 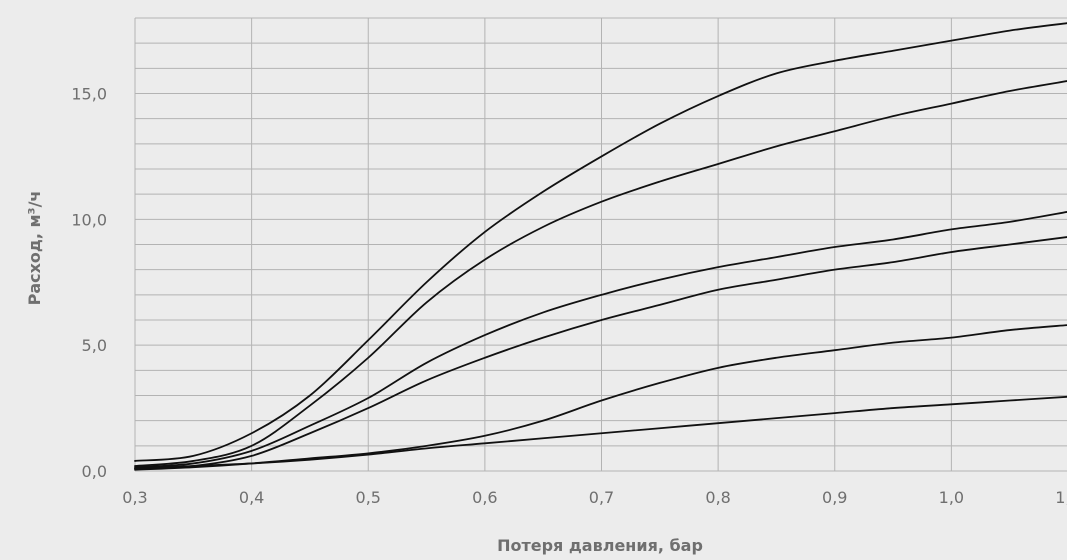 What do you see at coordinates (89, 283) in the screenshot?
I see `y-axis-ticks: 0,0 5,0 10,0 15,0` at bounding box center [89, 283].